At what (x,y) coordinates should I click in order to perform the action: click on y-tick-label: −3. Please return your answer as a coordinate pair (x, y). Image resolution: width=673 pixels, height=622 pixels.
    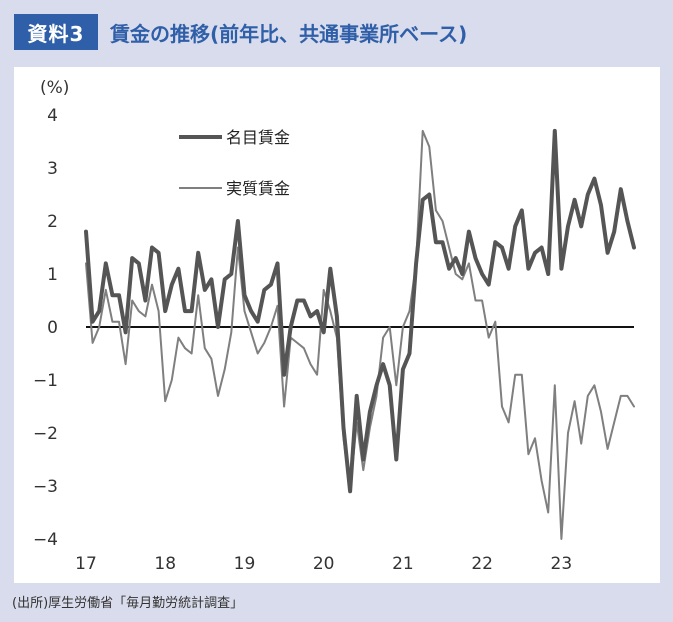
    Looking at the image, I should click on (45, 487).